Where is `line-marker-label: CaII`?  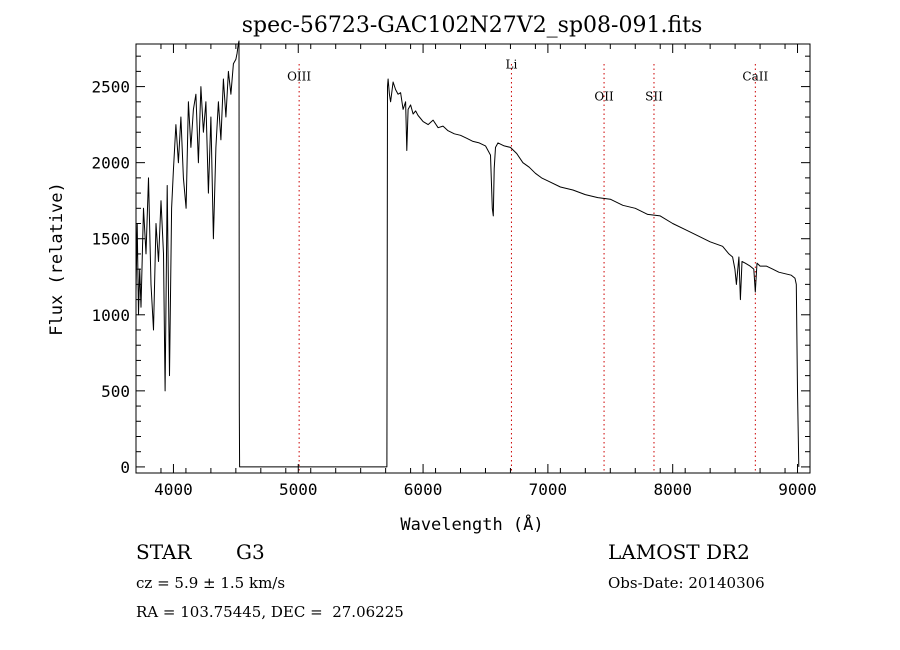 line-marker-label: CaII is located at coordinates (755, 77).